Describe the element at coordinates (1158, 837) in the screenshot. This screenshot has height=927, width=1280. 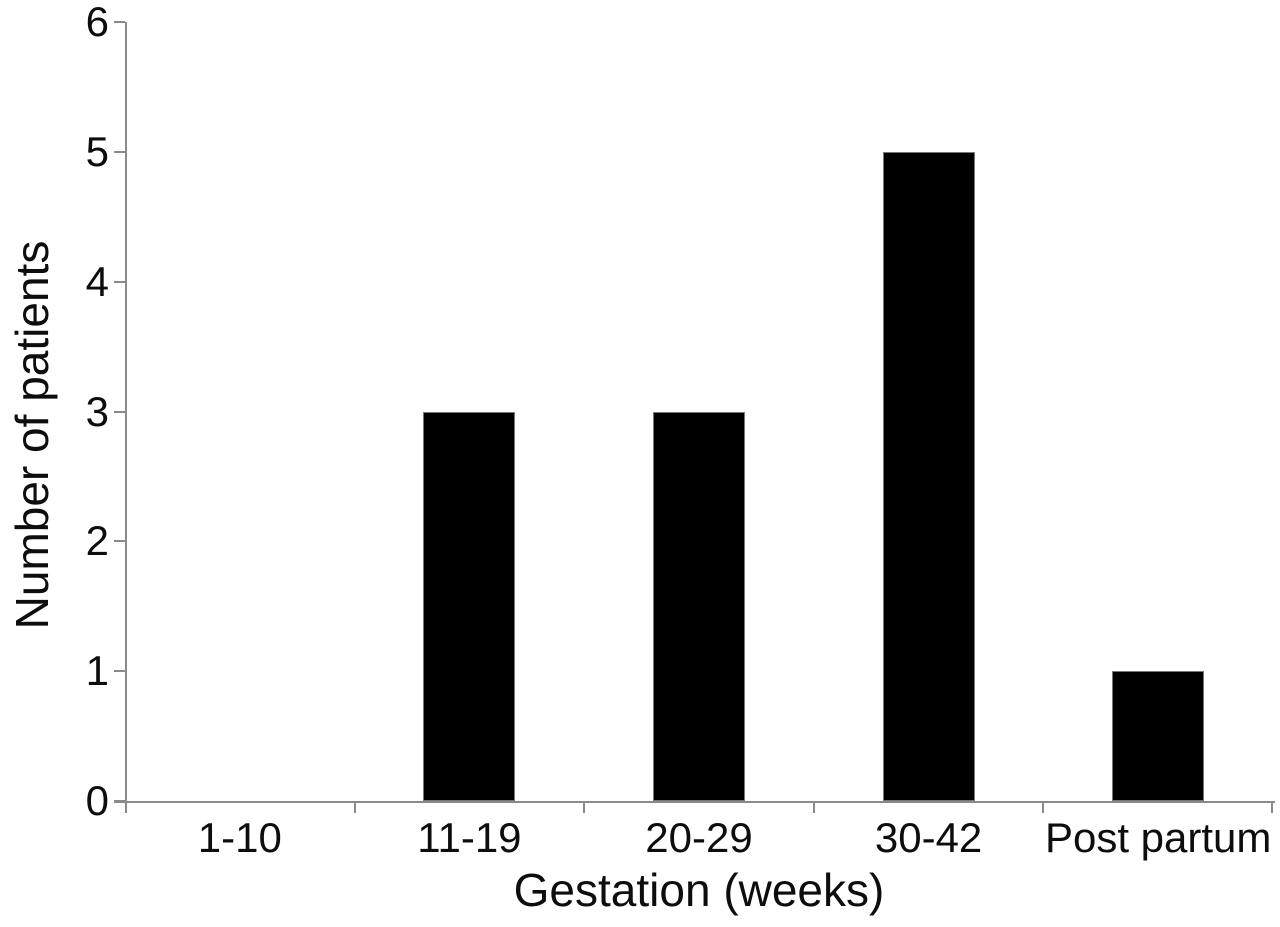
I see `x-tick-label: Post partum` at that location.